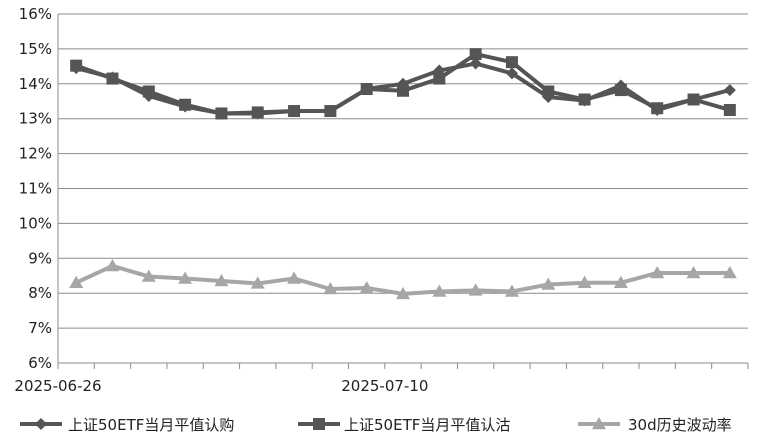 This screenshot has height=442, width=781. What do you see at coordinates (40, 293) in the screenshot?
I see `y-tick-label: 8%` at bounding box center [40, 293].